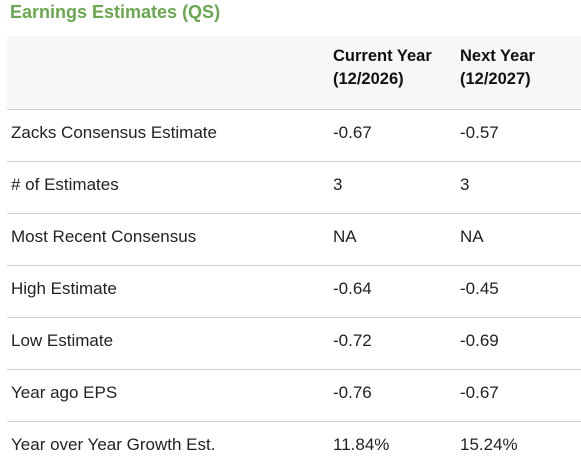  I want to click on next-year-value: -0.45, so click(479, 288).